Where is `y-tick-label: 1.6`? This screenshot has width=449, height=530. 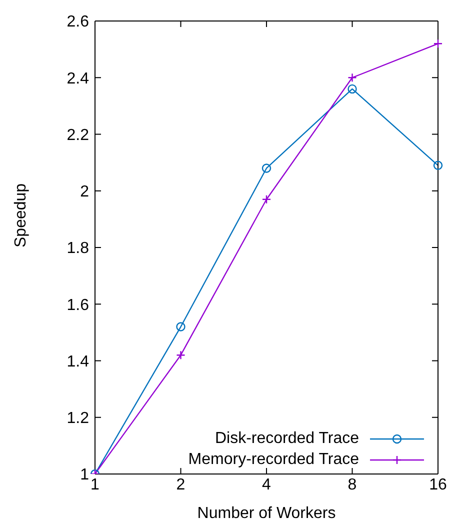
y-tick-label: 1.6 is located at coordinates (78, 305).